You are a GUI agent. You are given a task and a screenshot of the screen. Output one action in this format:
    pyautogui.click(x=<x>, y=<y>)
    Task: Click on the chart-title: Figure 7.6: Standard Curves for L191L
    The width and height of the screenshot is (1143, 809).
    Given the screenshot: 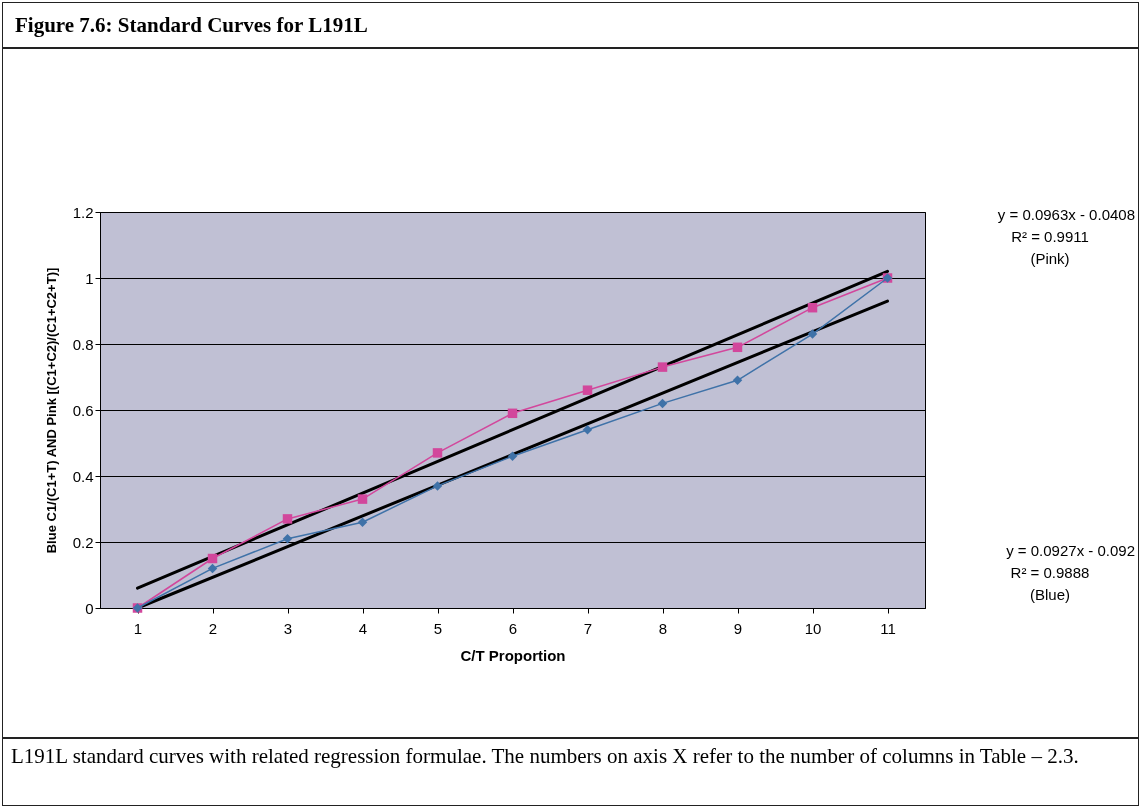 What is the action you would take?
    pyautogui.click(x=570, y=25)
    